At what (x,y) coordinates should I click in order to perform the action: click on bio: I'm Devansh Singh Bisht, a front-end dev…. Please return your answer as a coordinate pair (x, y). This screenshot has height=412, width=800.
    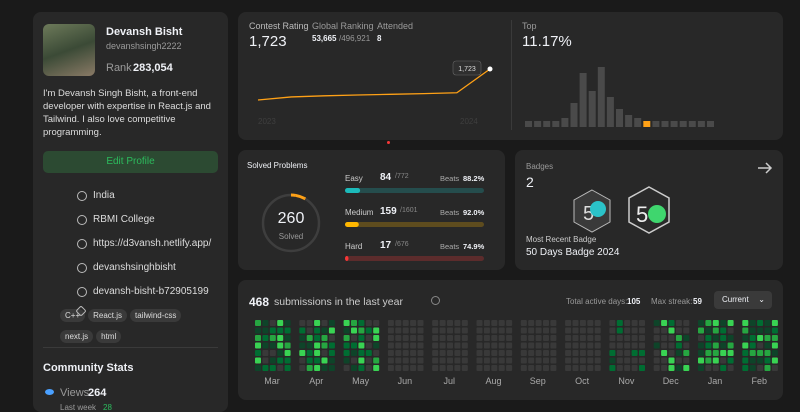
    Looking at the image, I should click on (127, 113).